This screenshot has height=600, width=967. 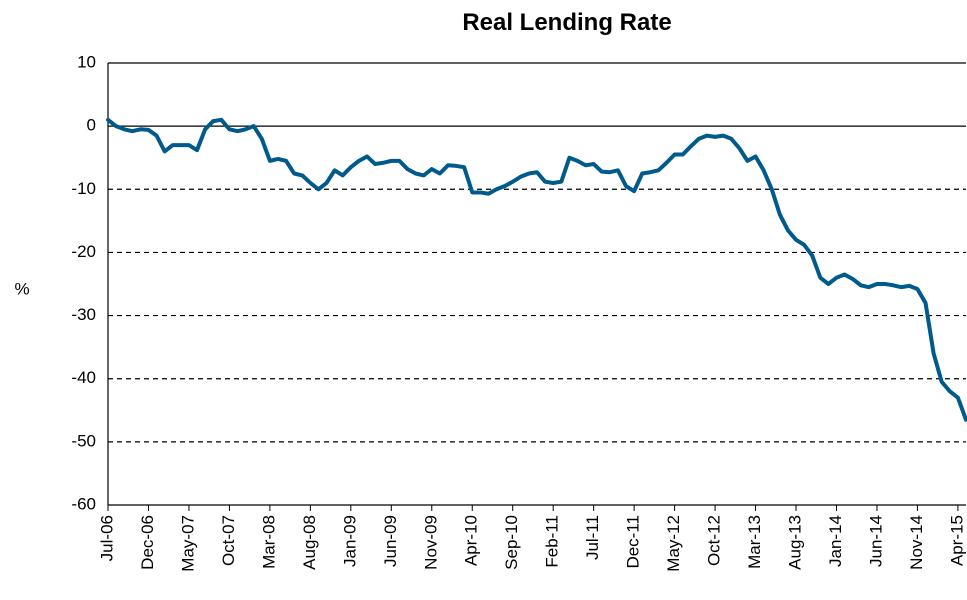 I want to click on y-tick-label: 10, so click(x=86, y=61).